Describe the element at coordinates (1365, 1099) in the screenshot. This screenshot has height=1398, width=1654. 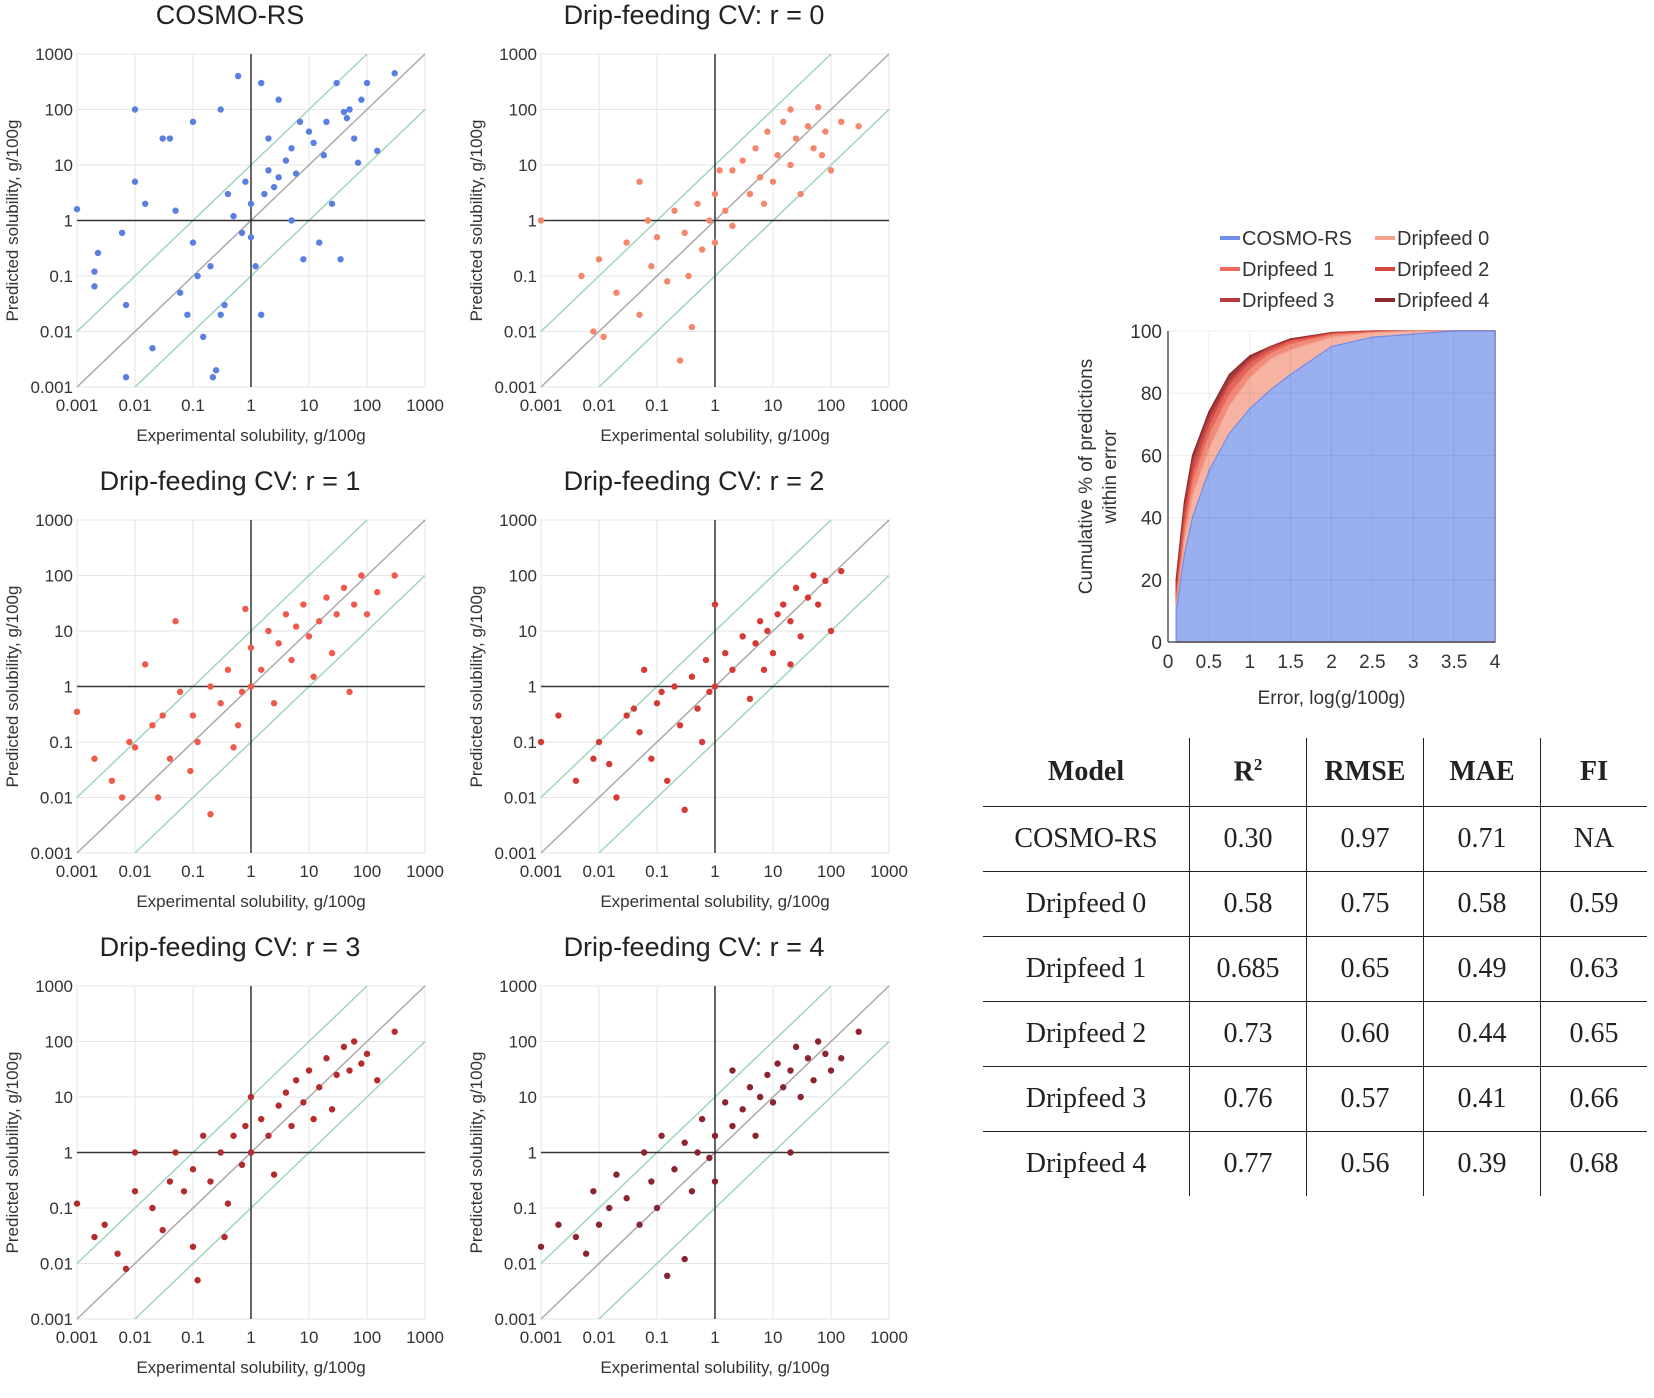
I see `table-cell: 0.57` at that location.